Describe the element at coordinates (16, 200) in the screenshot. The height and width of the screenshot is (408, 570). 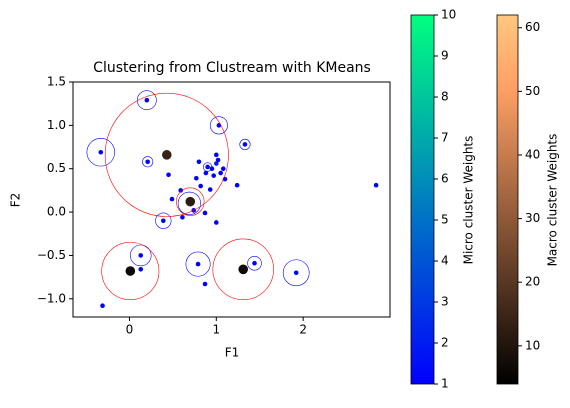
I see `y-axis-label: F2` at that location.